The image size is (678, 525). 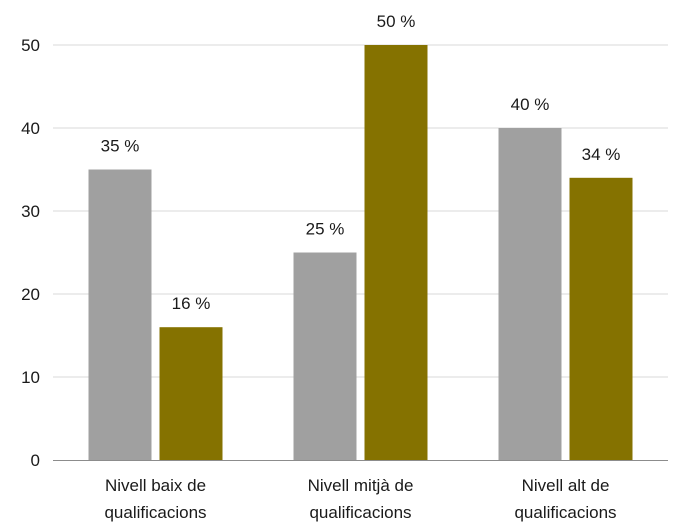 What do you see at coordinates (360, 512) in the screenshot?
I see `x-category-label-2-line-2: qualificacions` at bounding box center [360, 512].